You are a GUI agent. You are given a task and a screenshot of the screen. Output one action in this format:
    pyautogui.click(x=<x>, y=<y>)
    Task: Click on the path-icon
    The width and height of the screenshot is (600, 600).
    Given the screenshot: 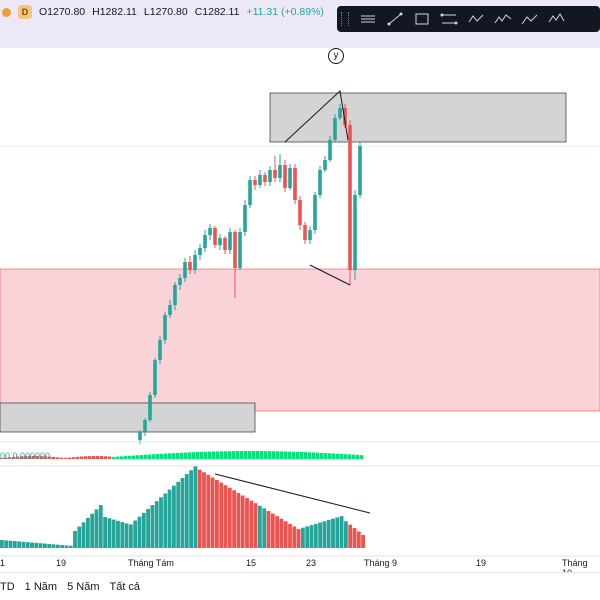 What is the action you would take?
    pyautogui.click(x=449, y=19)
    